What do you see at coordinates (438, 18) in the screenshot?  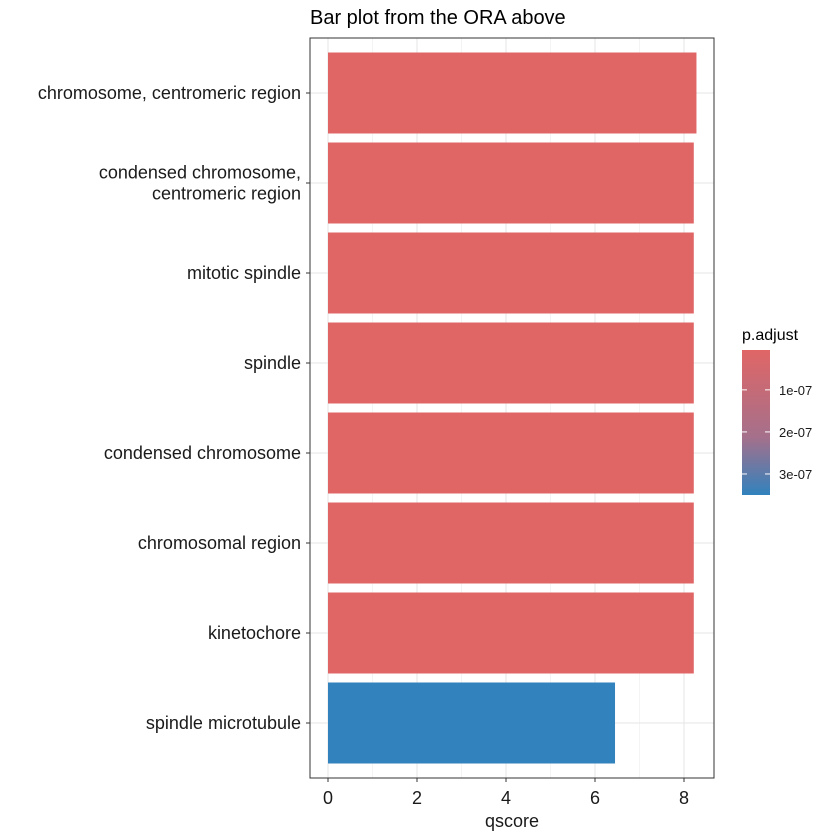 I see `chart-title: Bar plot from the ORA above` at bounding box center [438, 18].